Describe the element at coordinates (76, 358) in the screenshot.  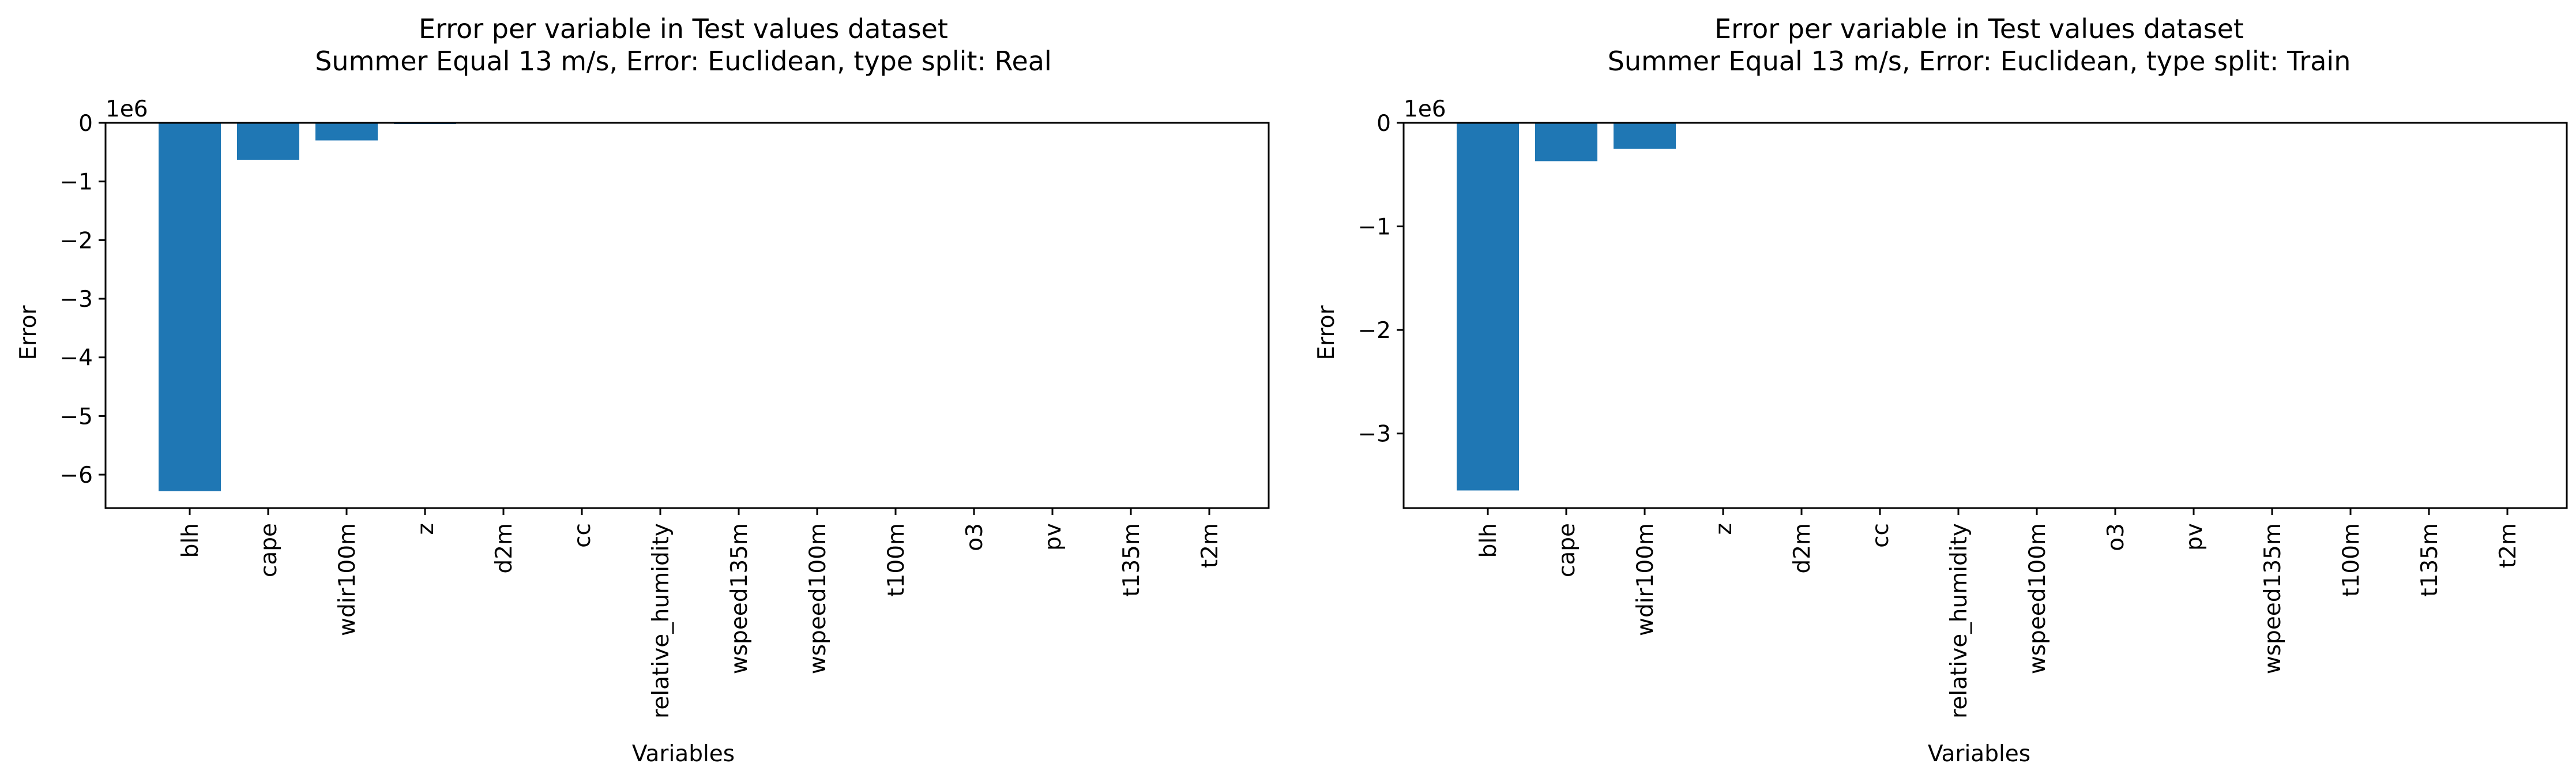
I see `y-tick-label: −4` at that location.